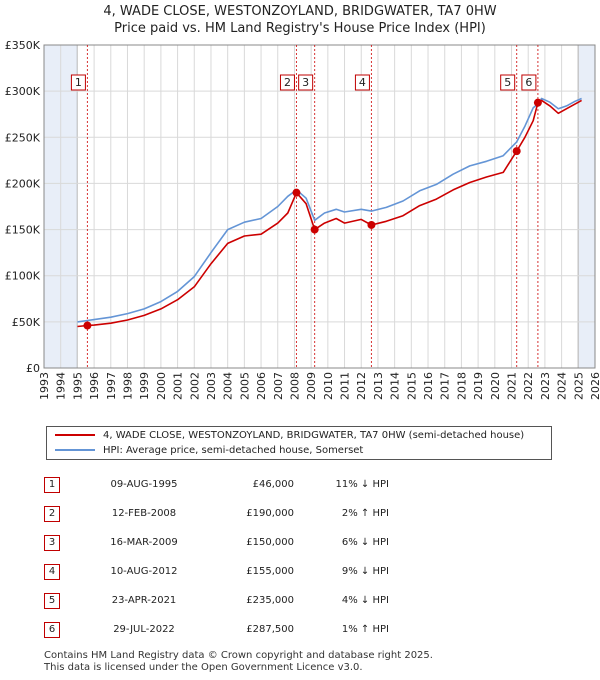 The image size is (600, 680). I want to click on transaction-date: 16-MAR-2009, so click(144, 542).